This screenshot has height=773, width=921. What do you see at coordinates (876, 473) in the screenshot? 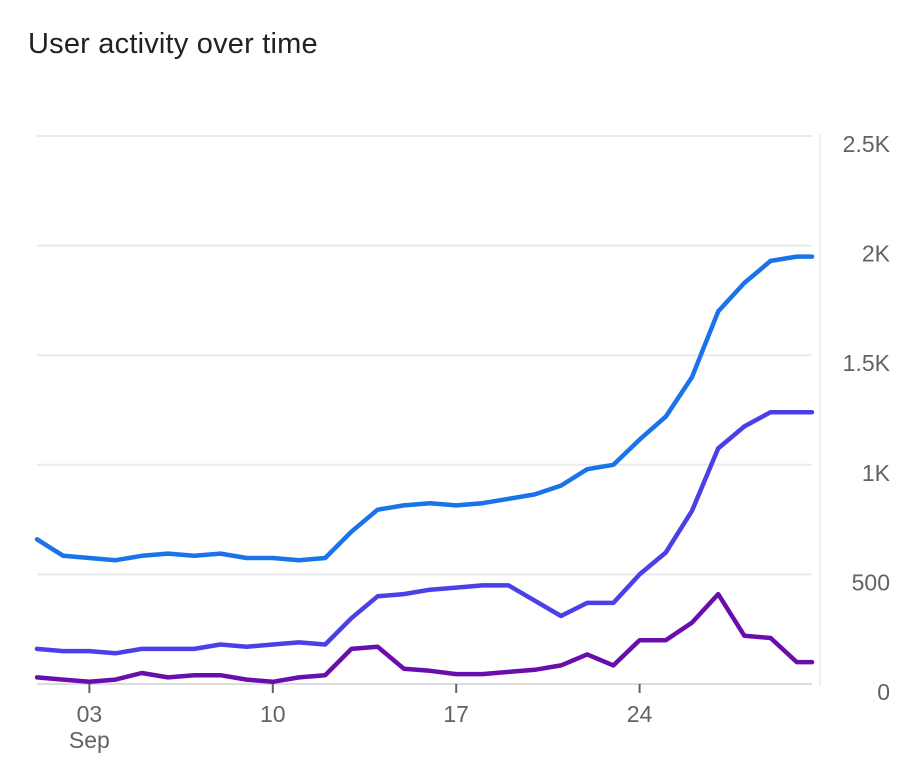
I see `y-tick-label: 1K` at bounding box center [876, 473].